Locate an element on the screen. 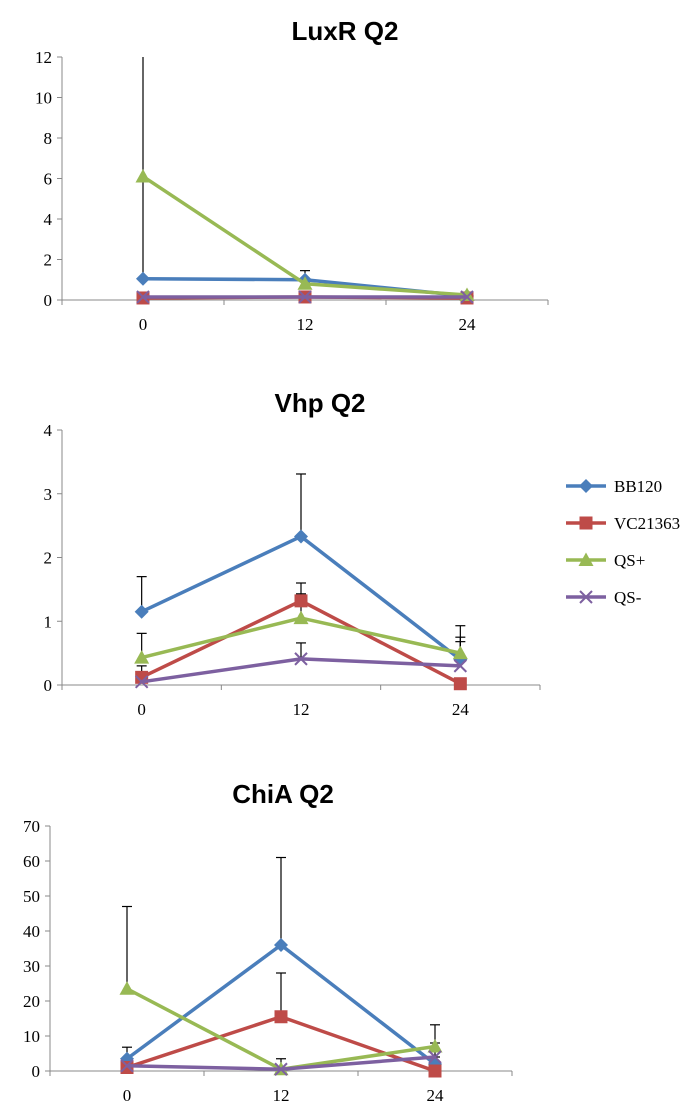 This screenshot has height=1110, width=700. legend-item-BB120: BB120 is located at coordinates (614, 486).